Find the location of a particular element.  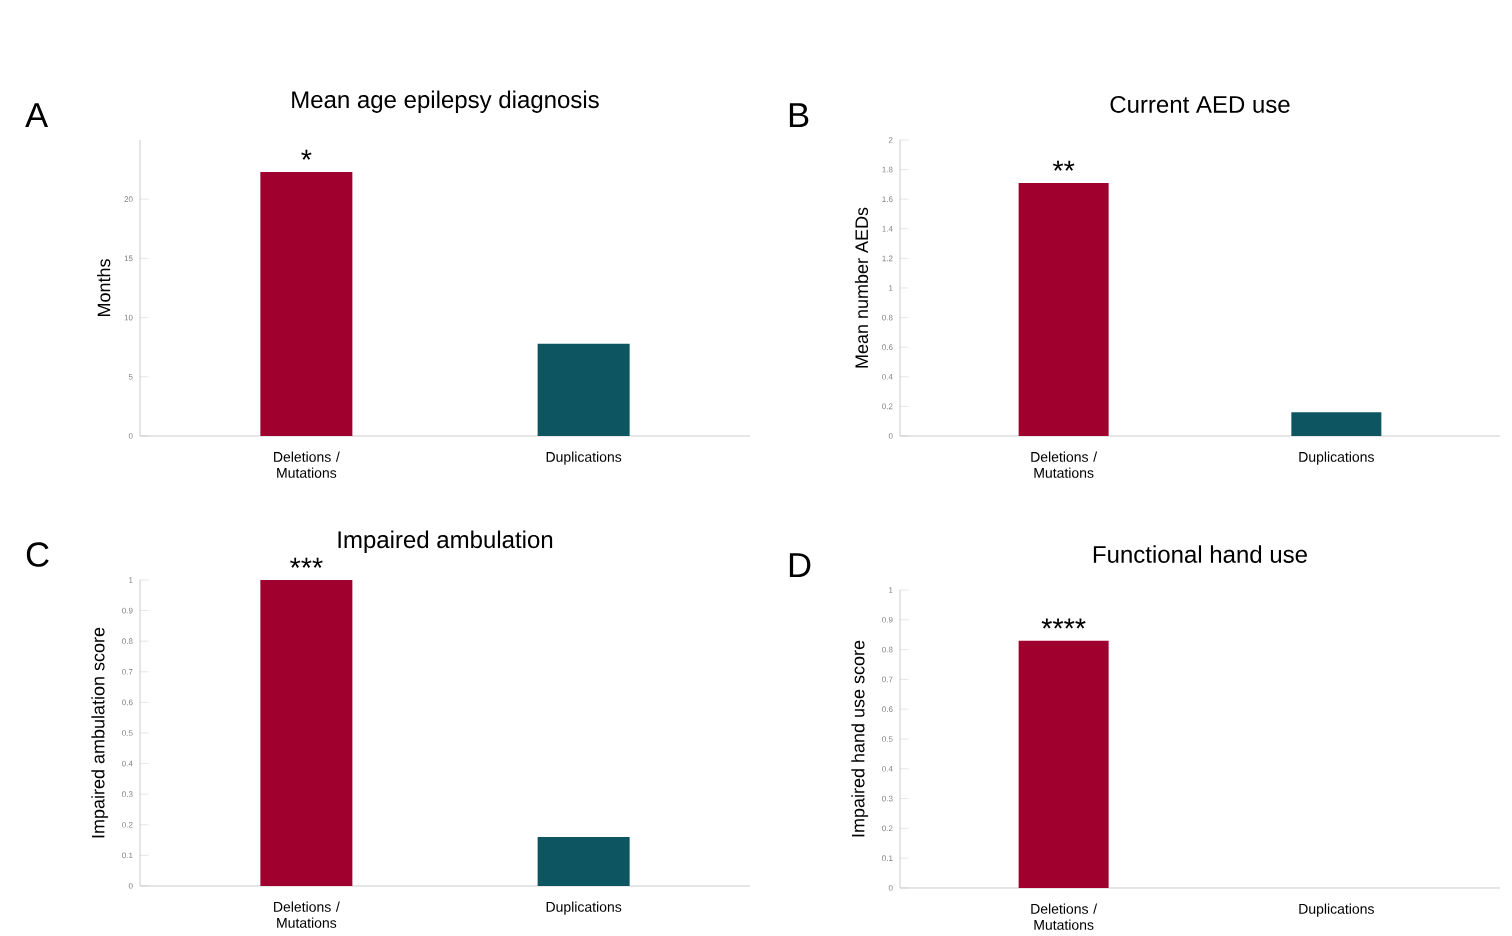

chart-title: Functional hand use is located at coordinates (1200, 554).